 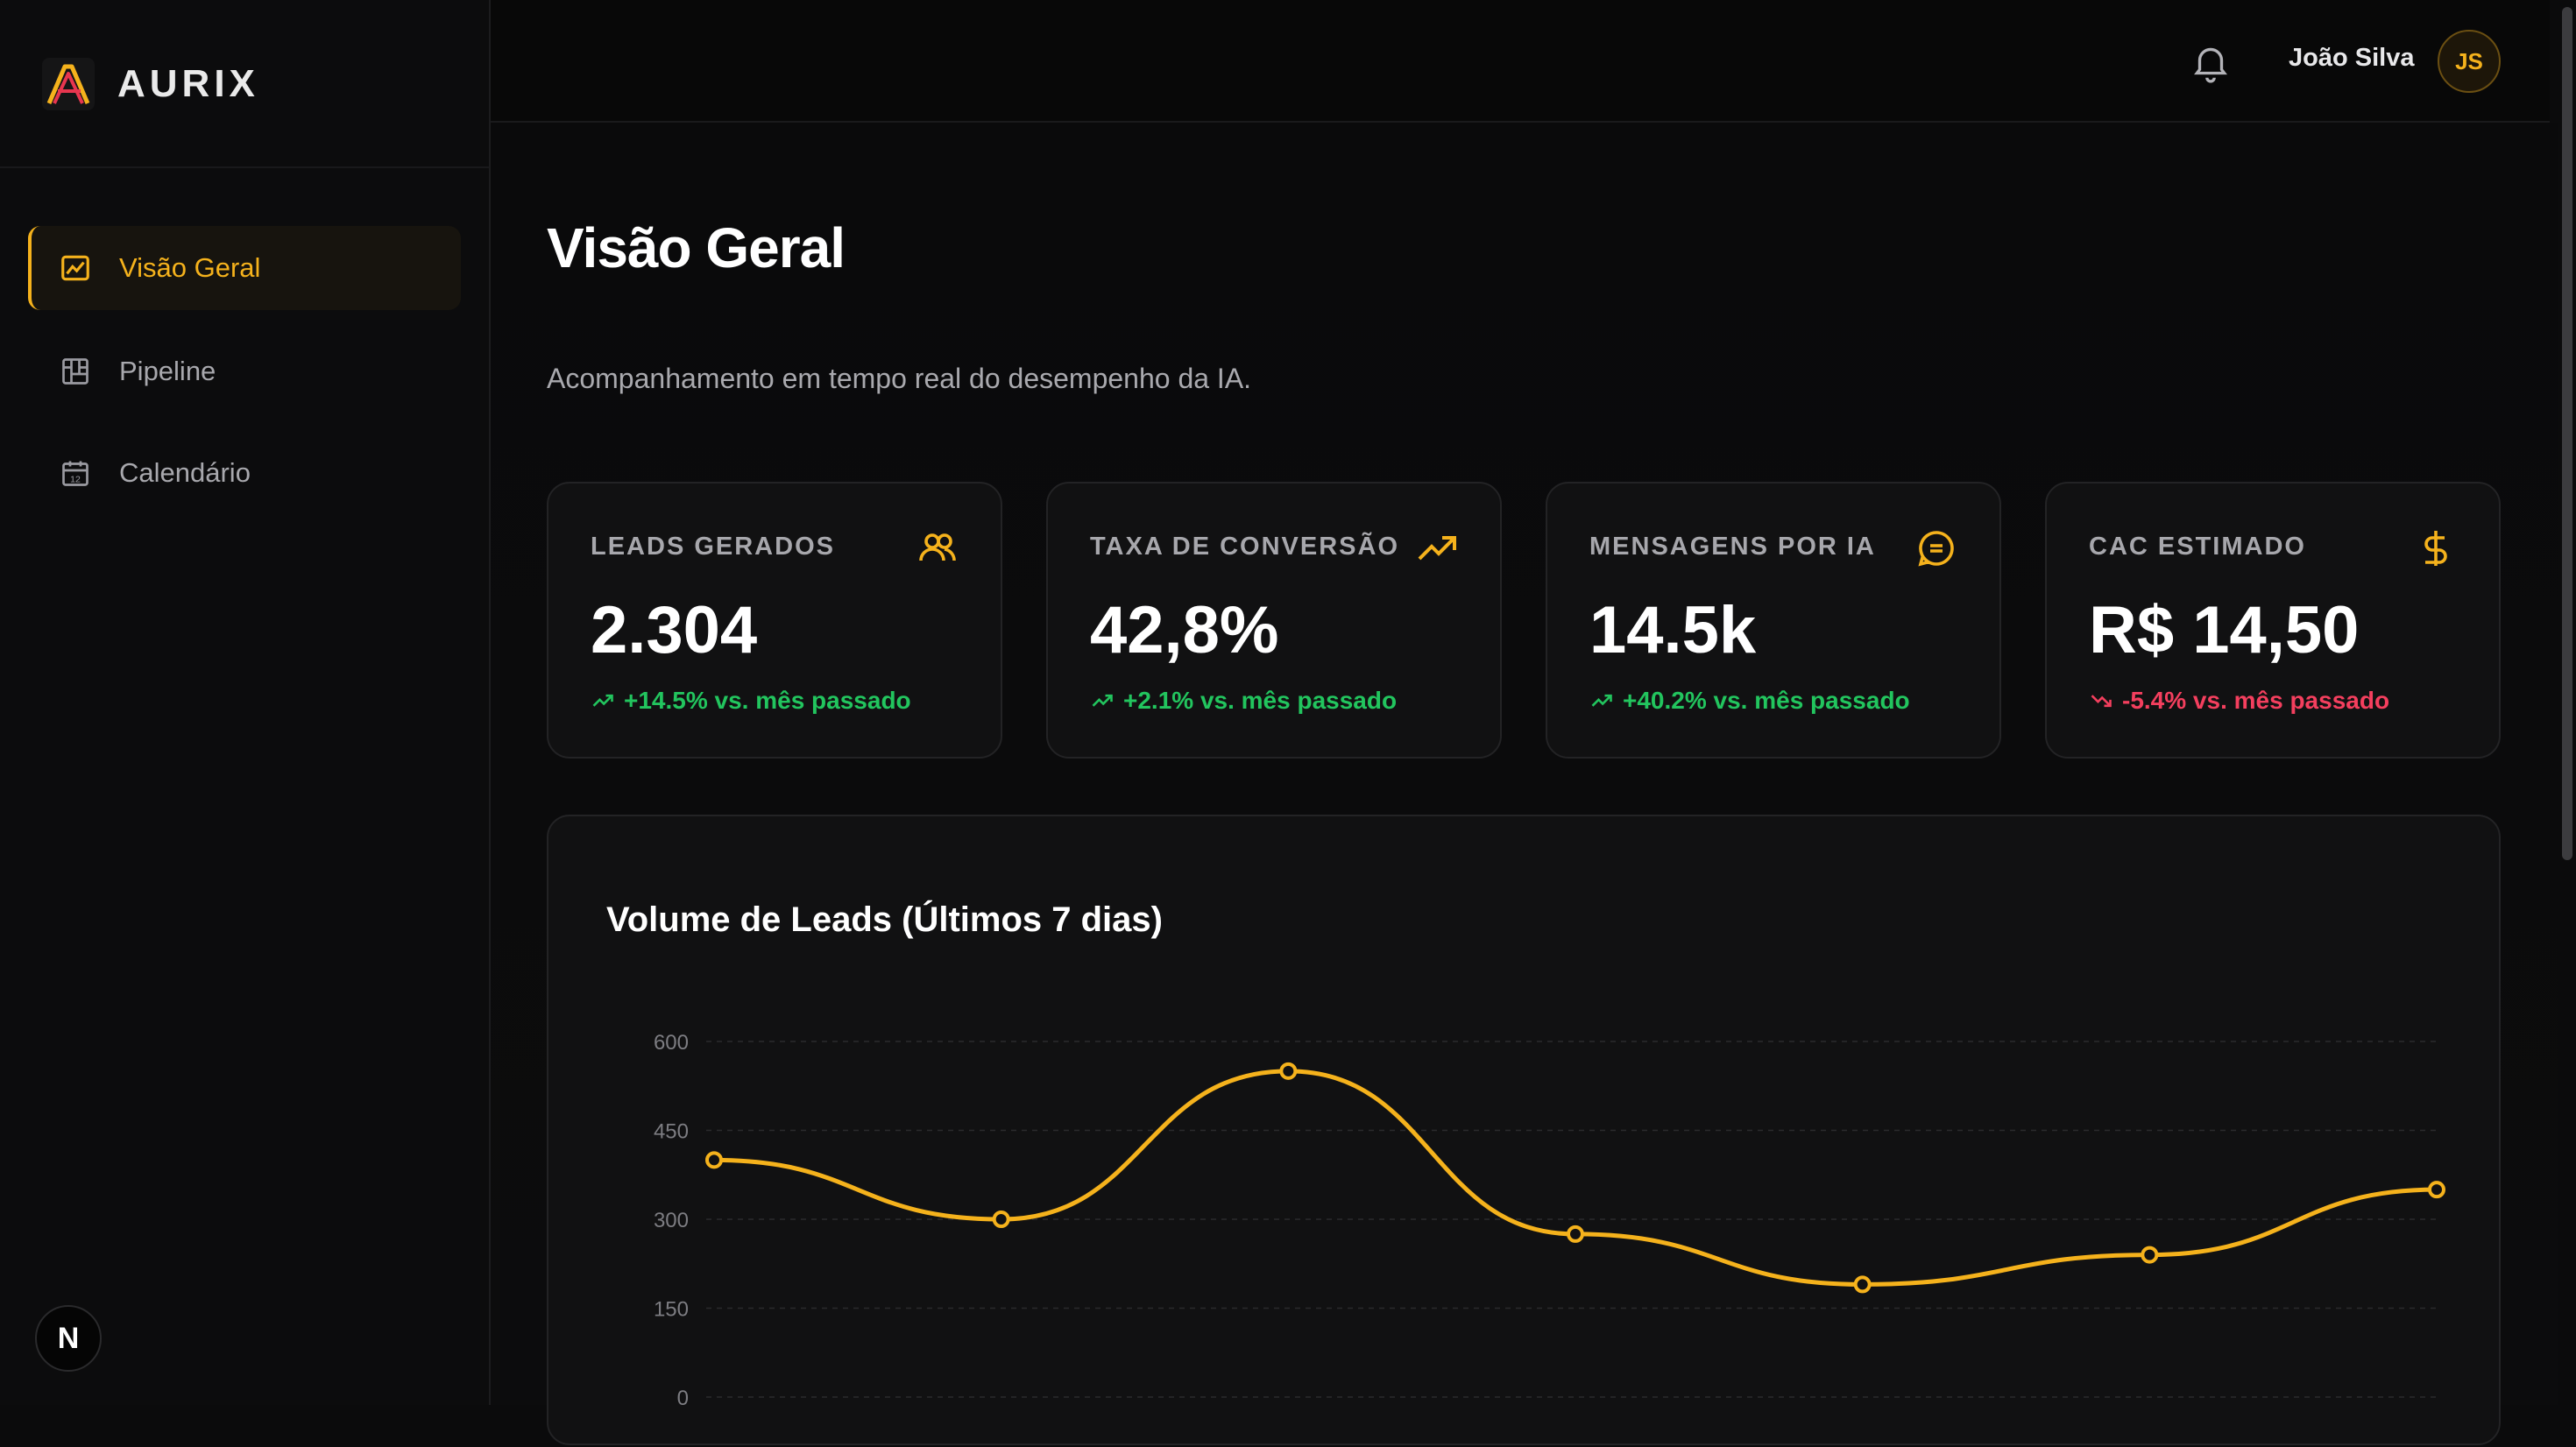 What do you see at coordinates (671, 1310) in the screenshot?
I see `y-tick-label: 150` at bounding box center [671, 1310].